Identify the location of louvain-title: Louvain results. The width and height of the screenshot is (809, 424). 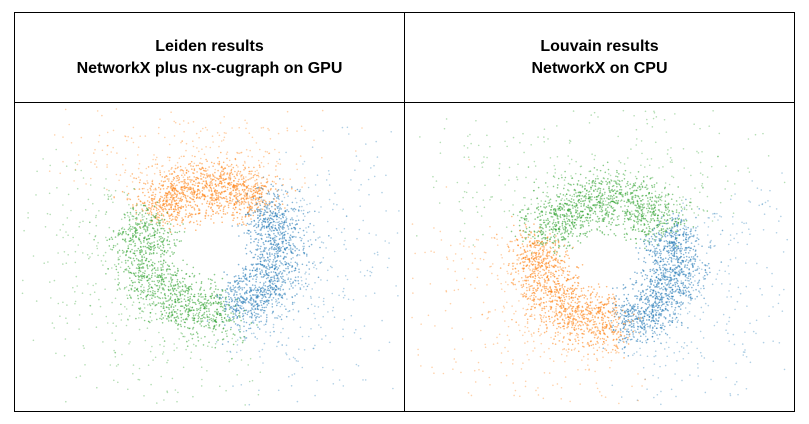
(599, 46).